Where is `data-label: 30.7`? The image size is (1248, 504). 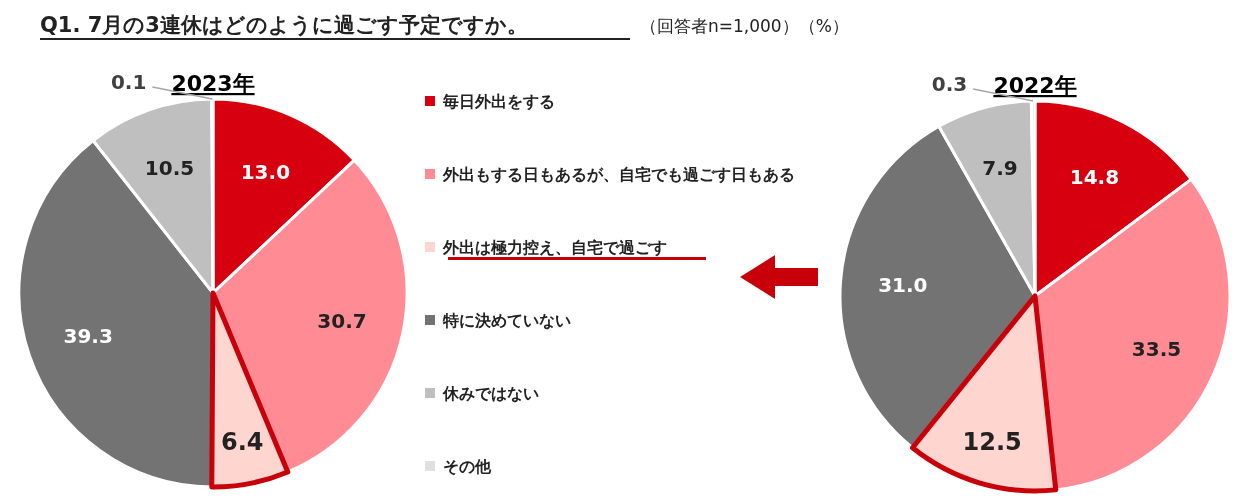
data-label: 30.7 is located at coordinates (342, 320).